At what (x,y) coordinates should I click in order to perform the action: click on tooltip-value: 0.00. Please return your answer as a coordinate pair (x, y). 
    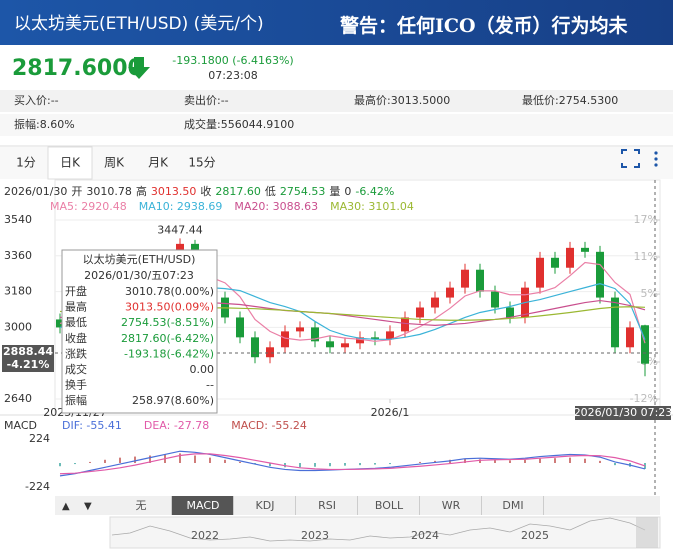
    Looking at the image, I should click on (202, 369).